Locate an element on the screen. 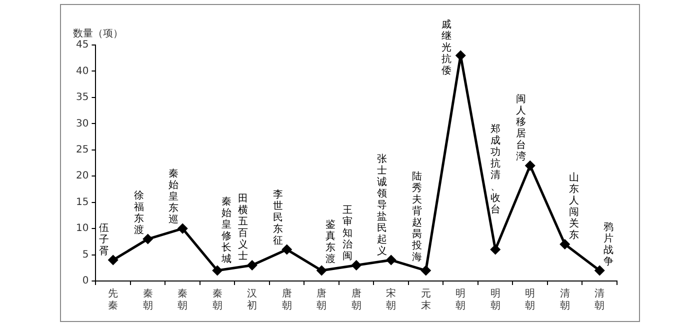 This screenshot has width=700, height=328. y-tick-label: 40 is located at coordinates (82, 71).